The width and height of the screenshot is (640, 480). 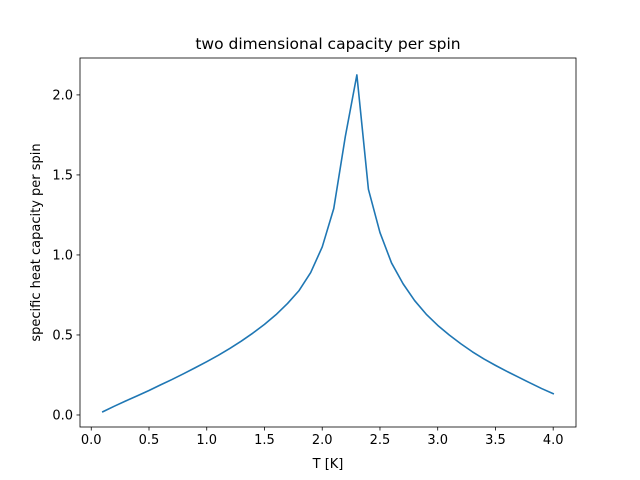 I want to click on y-axis-ticks: 0.0 0.5 1.0 1.5 2.0, so click(x=66, y=255).